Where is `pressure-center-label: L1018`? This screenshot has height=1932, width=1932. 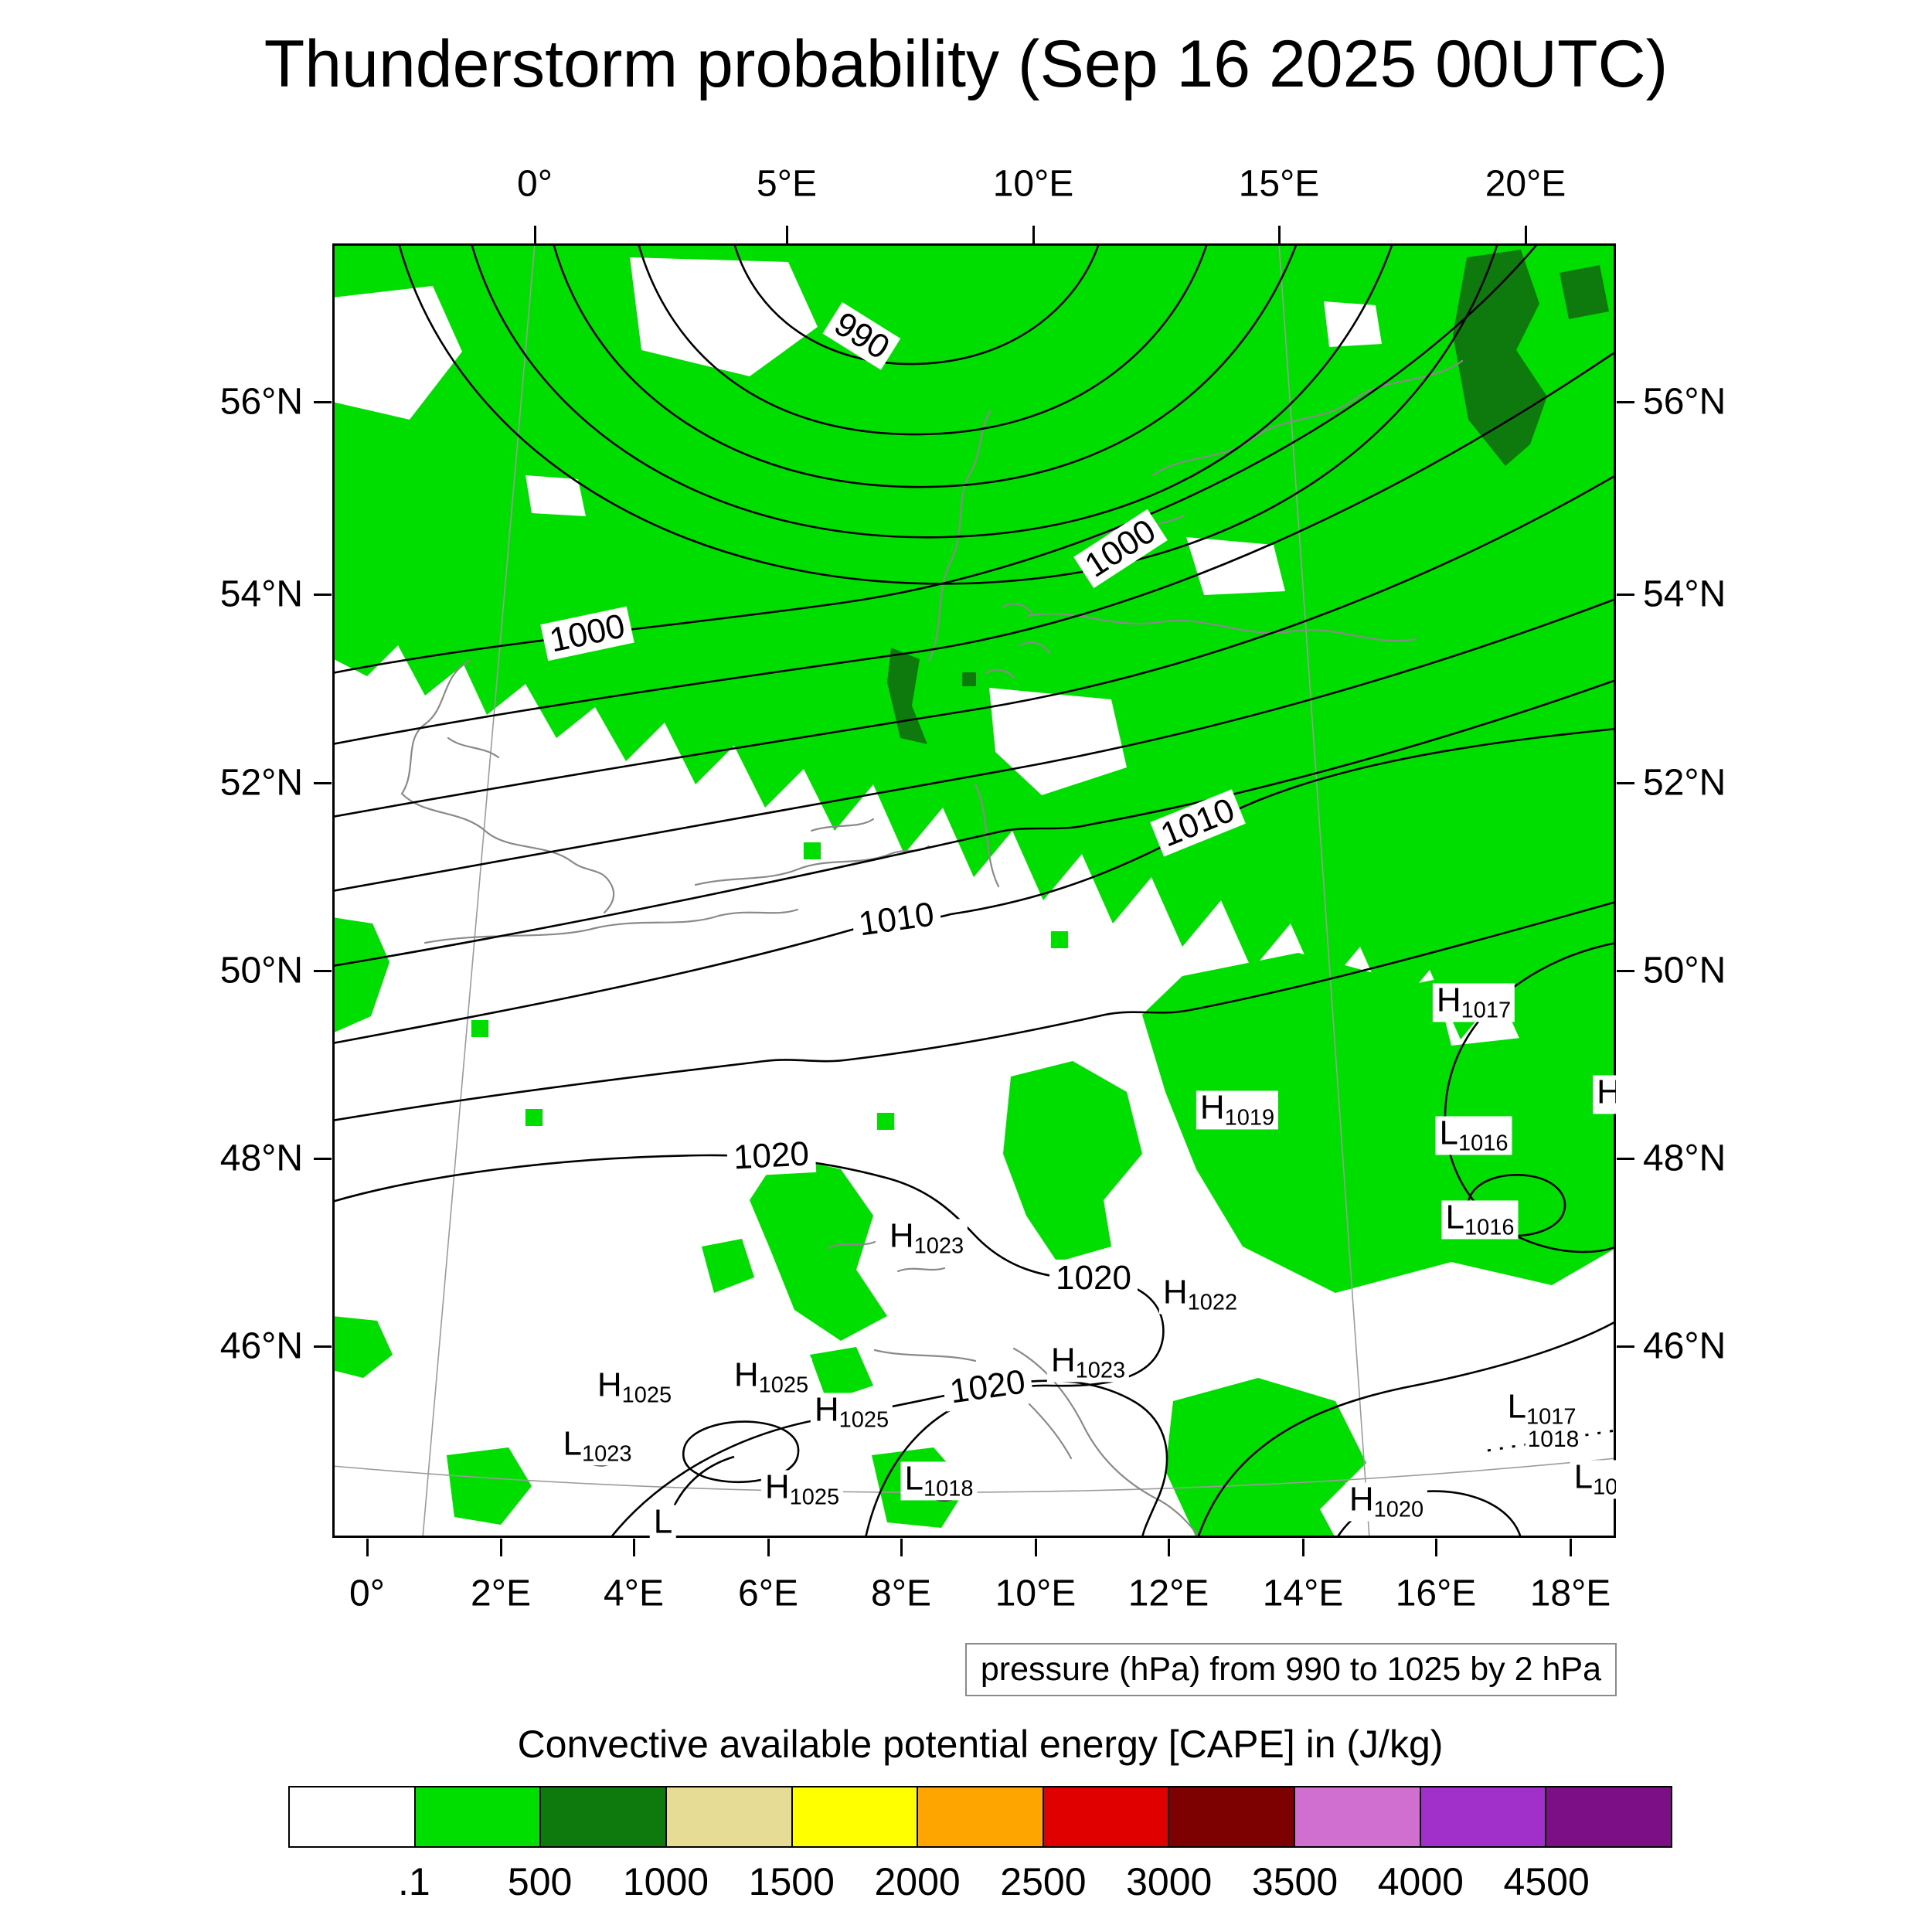 pressure-center-label: L1018 is located at coordinates (939, 1480).